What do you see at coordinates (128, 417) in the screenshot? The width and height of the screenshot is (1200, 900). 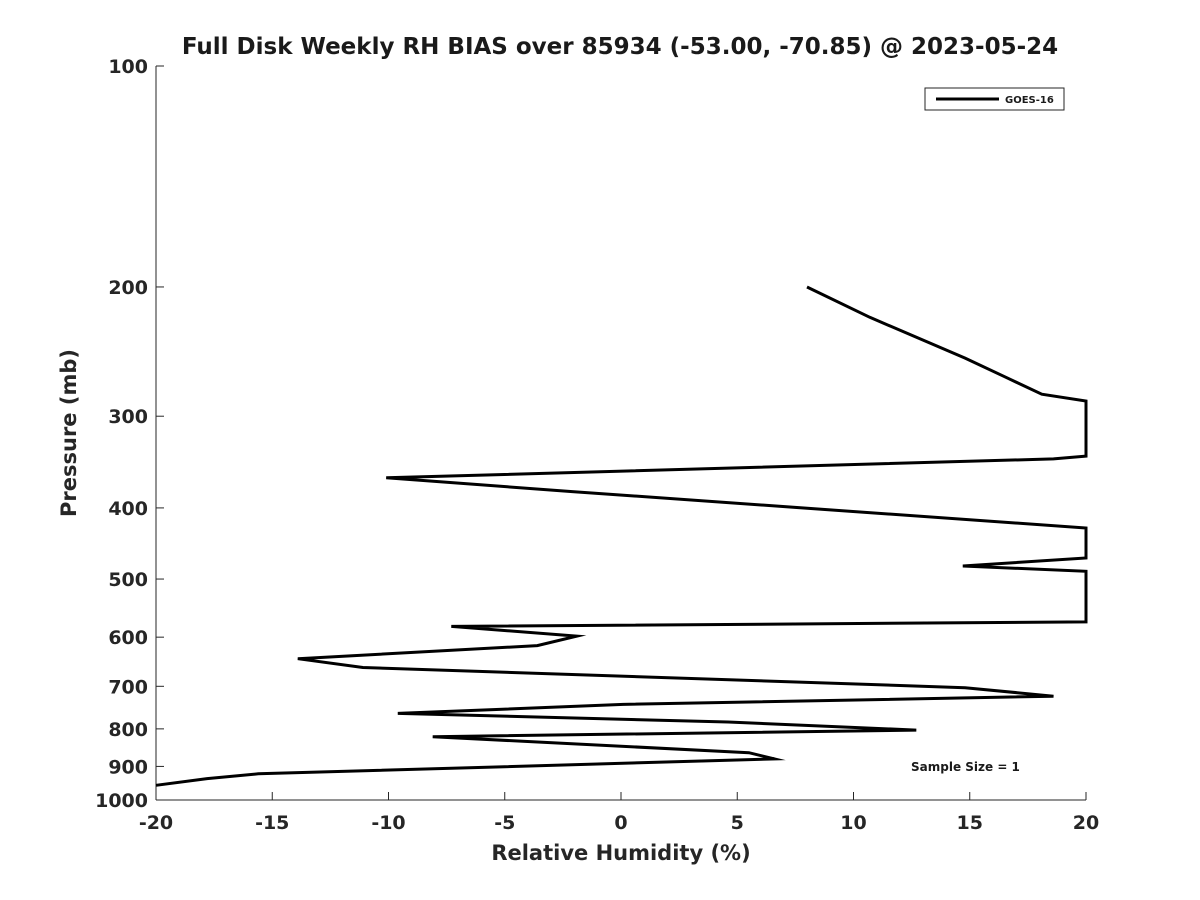 I see `y-tick-label: 300` at bounding box center [128, 417].